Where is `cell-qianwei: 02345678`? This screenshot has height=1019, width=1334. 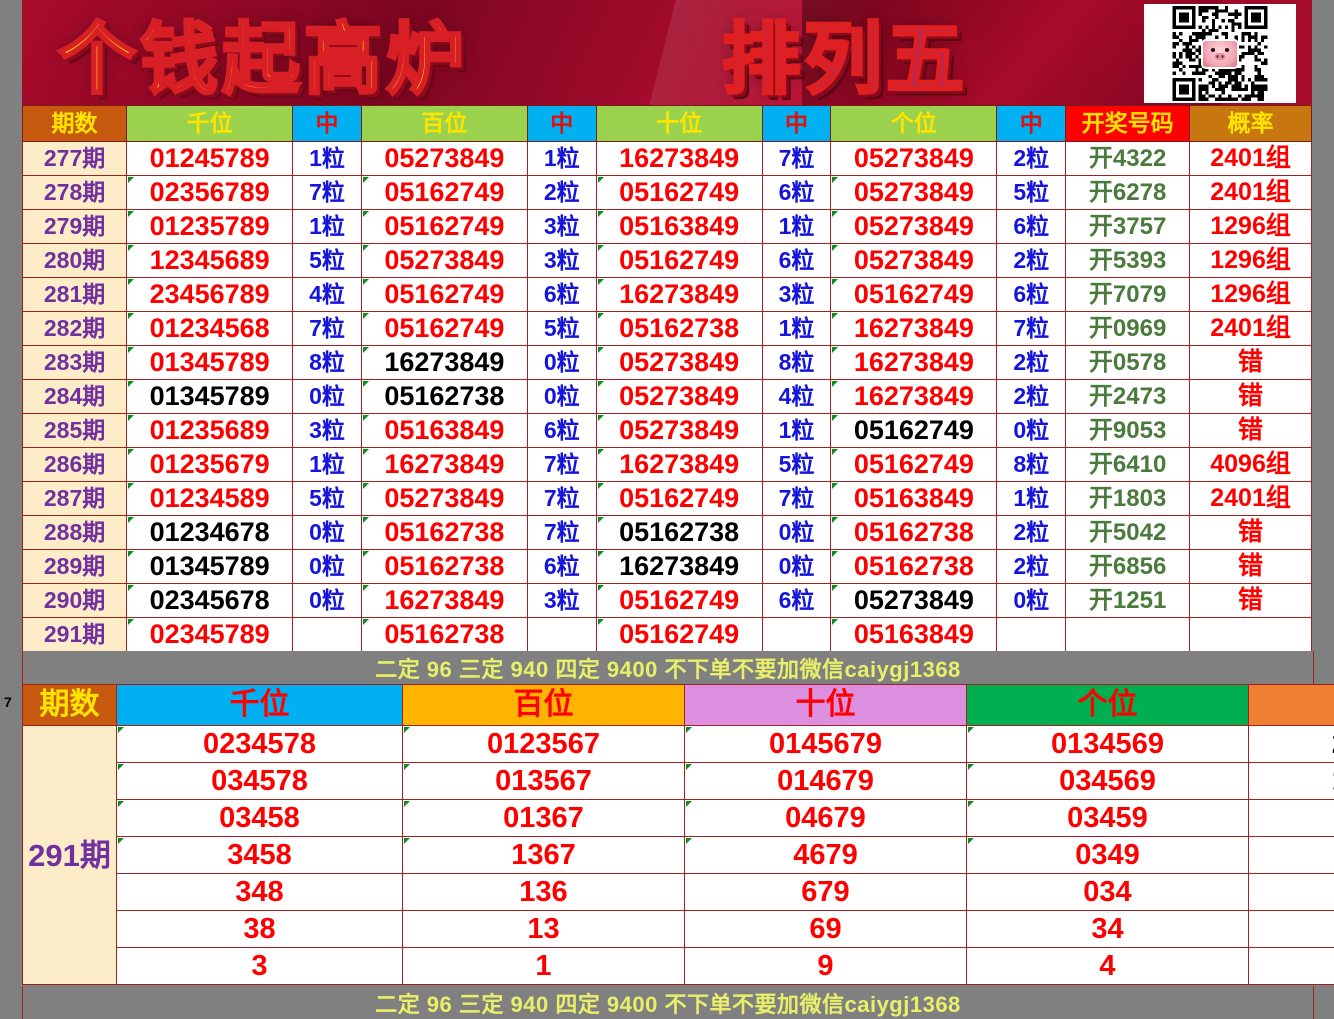 cell-qianwei: 02345678 is located at coordinates (210, 600).